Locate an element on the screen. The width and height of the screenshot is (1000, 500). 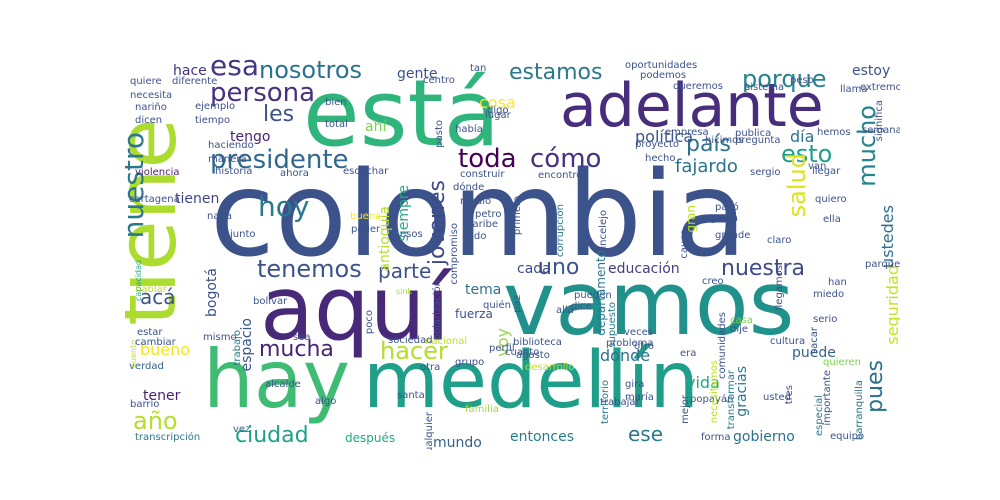
word-cloud-word: había is located at coordinates (469, 129).